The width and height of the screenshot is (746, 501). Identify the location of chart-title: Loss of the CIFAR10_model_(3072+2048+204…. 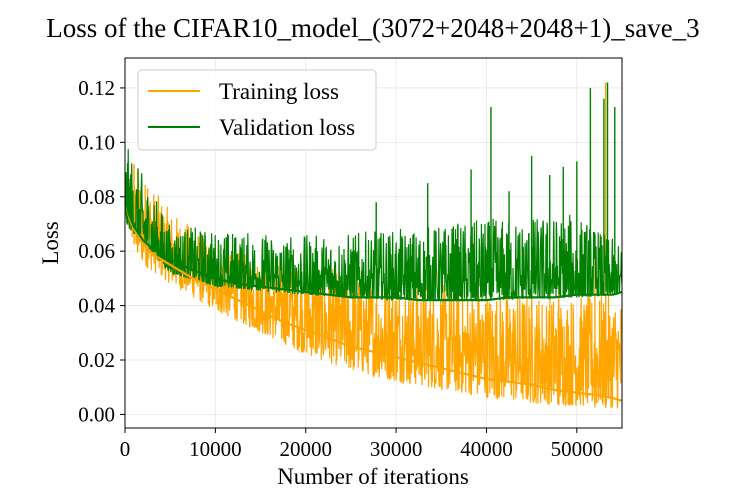
(372, 28).